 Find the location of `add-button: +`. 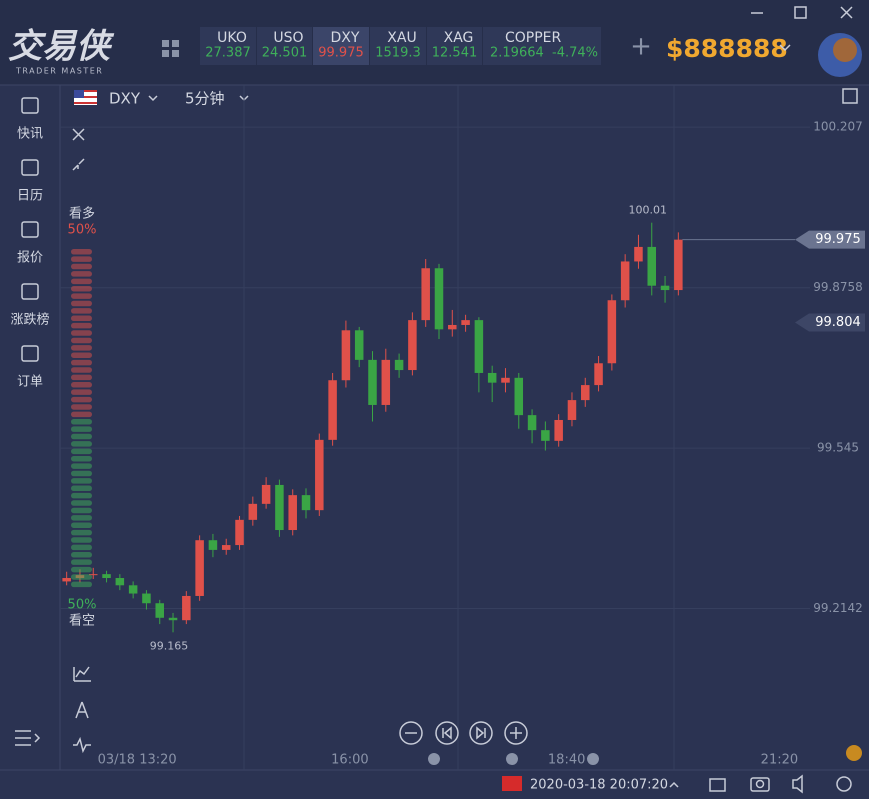

add-button: + is located at coordinates (641, 47).